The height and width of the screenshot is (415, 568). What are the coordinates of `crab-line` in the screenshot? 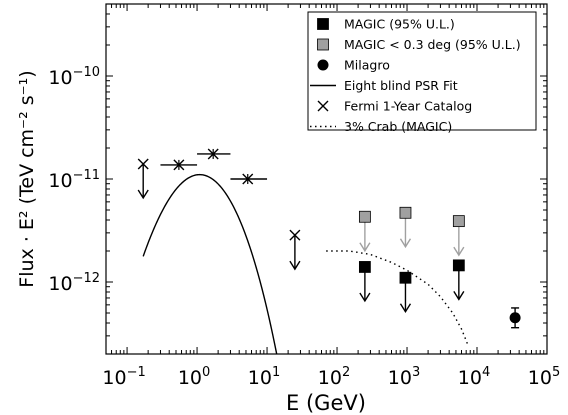 It's located at (397, 298).